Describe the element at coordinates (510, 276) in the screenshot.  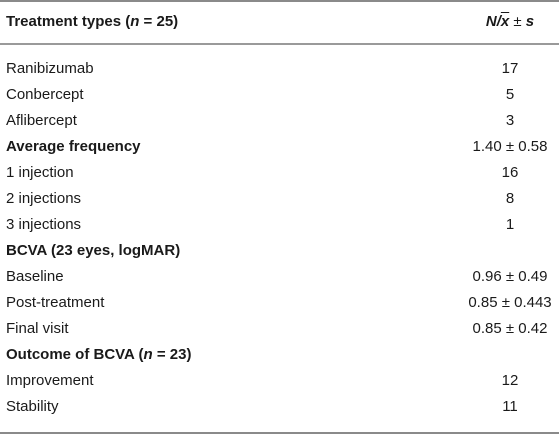
I see `row-value: 0.96 ± 0.49` at that location.